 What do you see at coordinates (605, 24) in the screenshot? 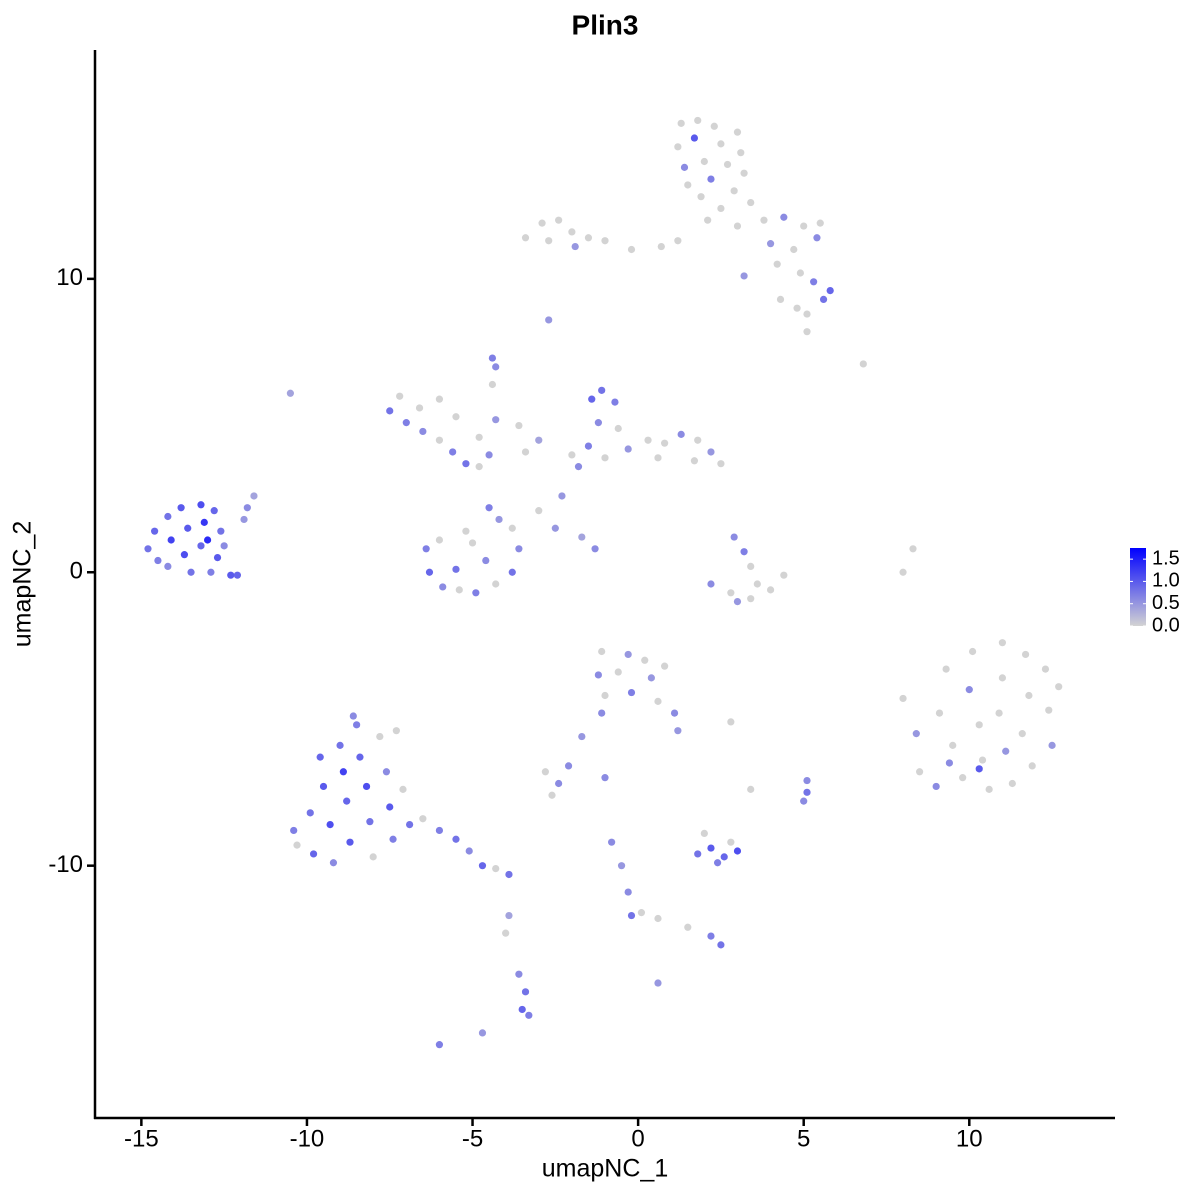
I see `chart-title: Plin3` at bounding box center [605, 24].